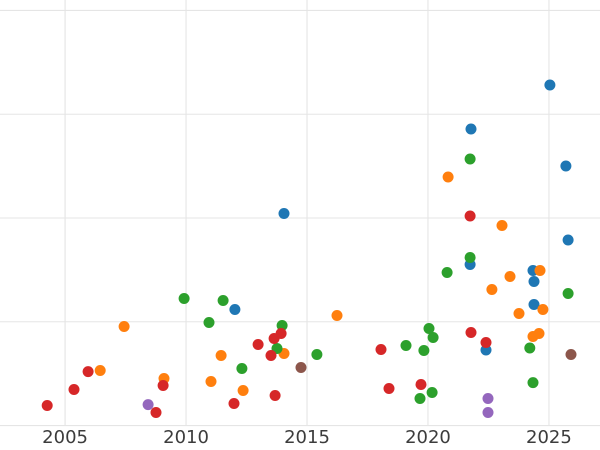 The height and width of the screenshot is (450, 600). Describe the element at coordinates (186, 437) in the screenshot. I see `x-tick-label: 2010` at that location.